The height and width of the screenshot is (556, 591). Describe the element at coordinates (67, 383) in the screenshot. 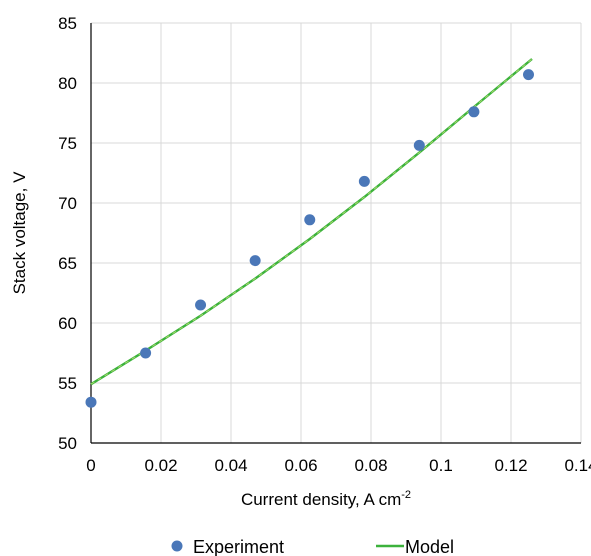

I see `y-tick-label: 55` at that location.